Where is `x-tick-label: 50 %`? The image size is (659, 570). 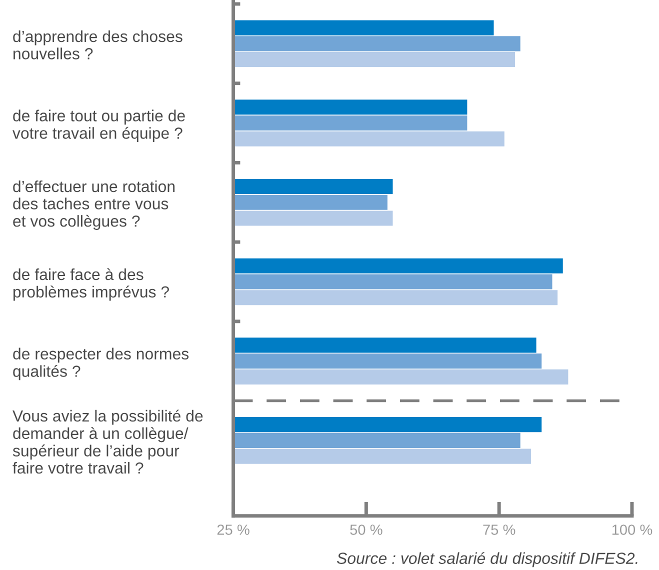
x-tick-label: 50 % is located at coordinates (366, 529).